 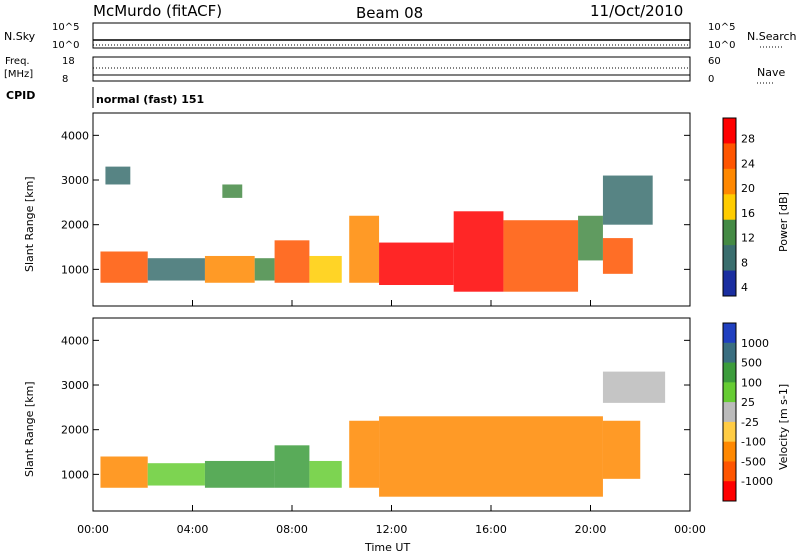 I want to click on power-colorbar-tick-6: 4, so click(x=744, y=287).